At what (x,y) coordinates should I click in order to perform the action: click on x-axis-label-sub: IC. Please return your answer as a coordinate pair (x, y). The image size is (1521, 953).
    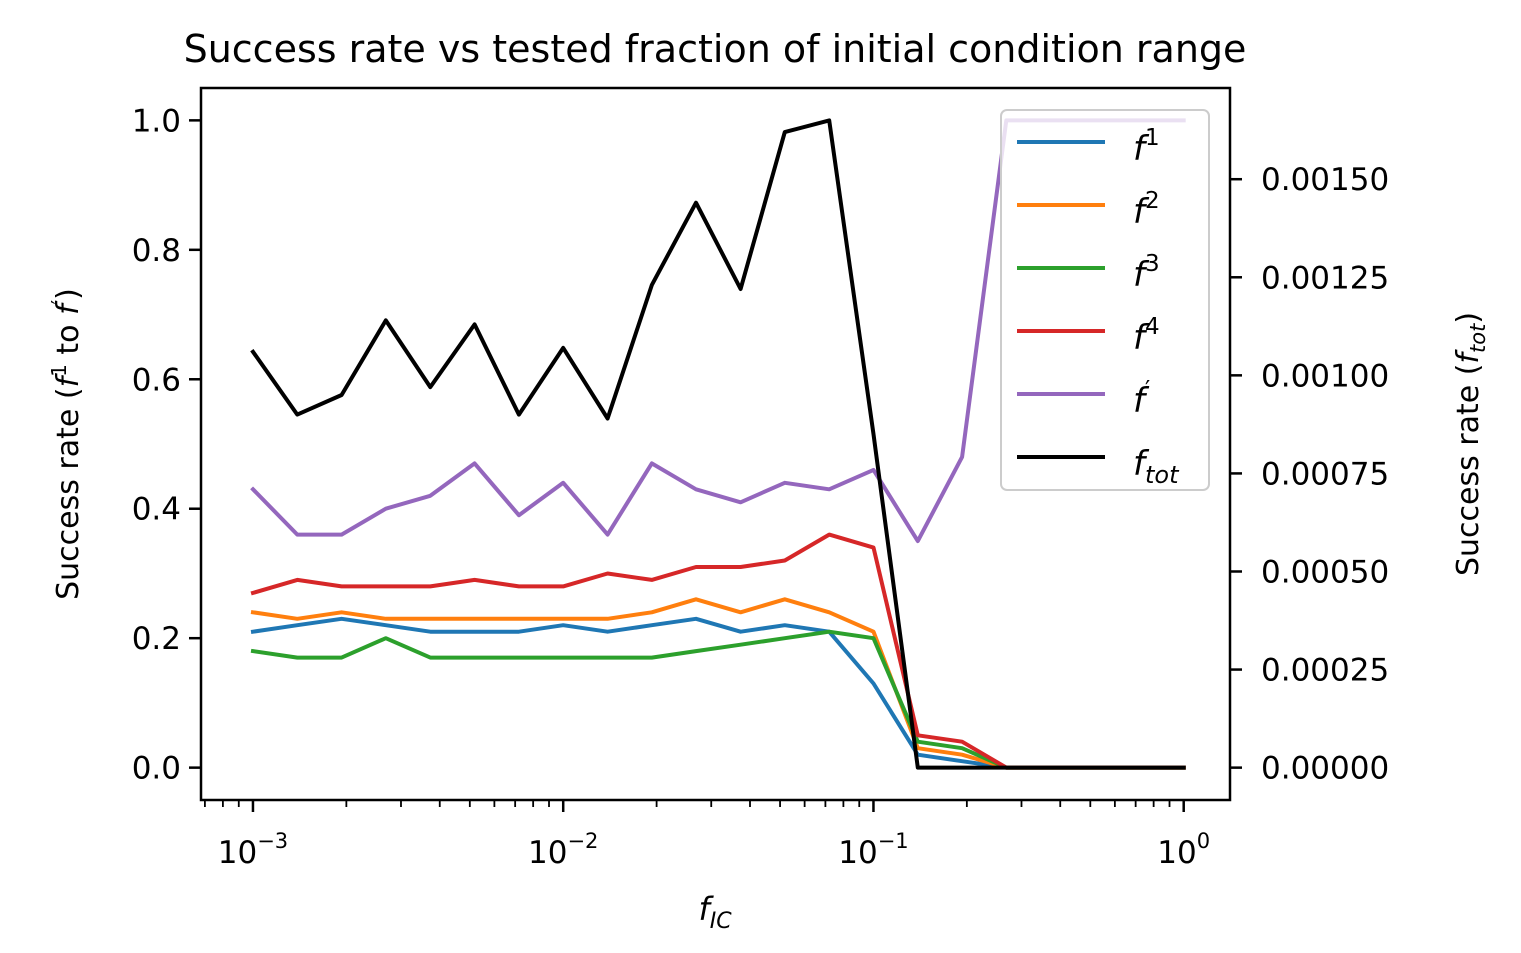
    Looking at the image, I should click on (721, 921).